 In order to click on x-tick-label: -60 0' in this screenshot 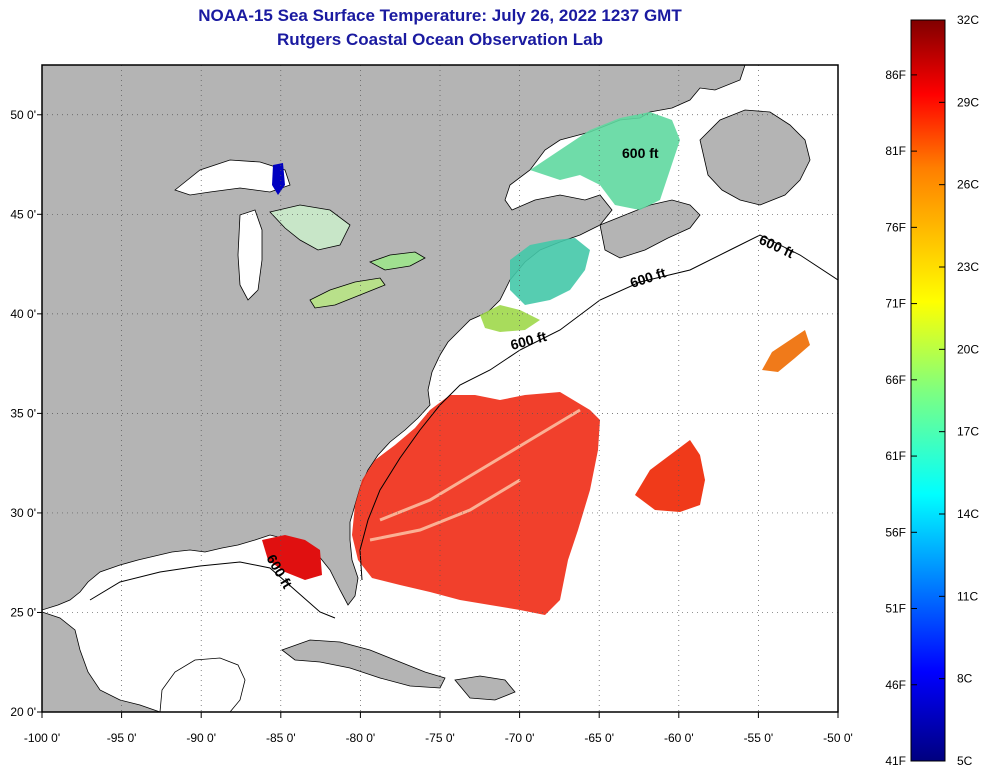, I will do `click(679, 738)`.